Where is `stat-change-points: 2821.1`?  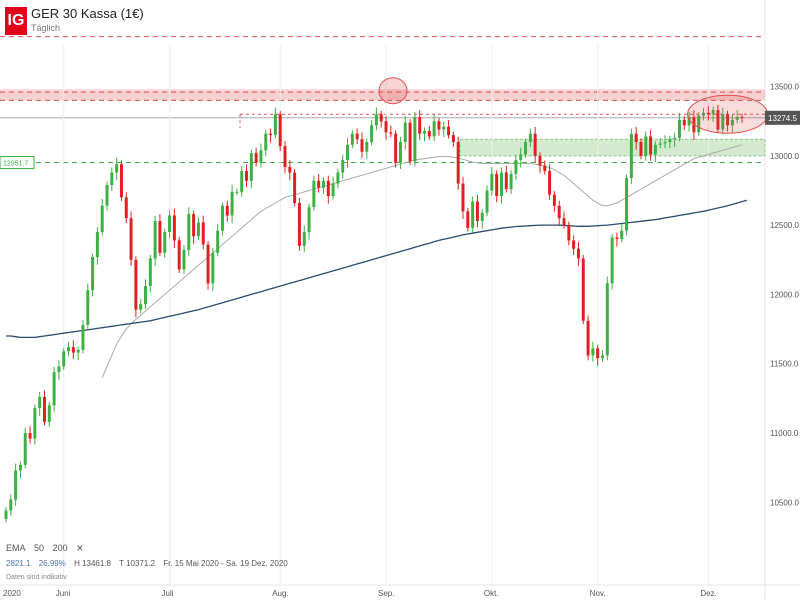 stat-change-points: 2821.1 is located at coordinates (18, 563).